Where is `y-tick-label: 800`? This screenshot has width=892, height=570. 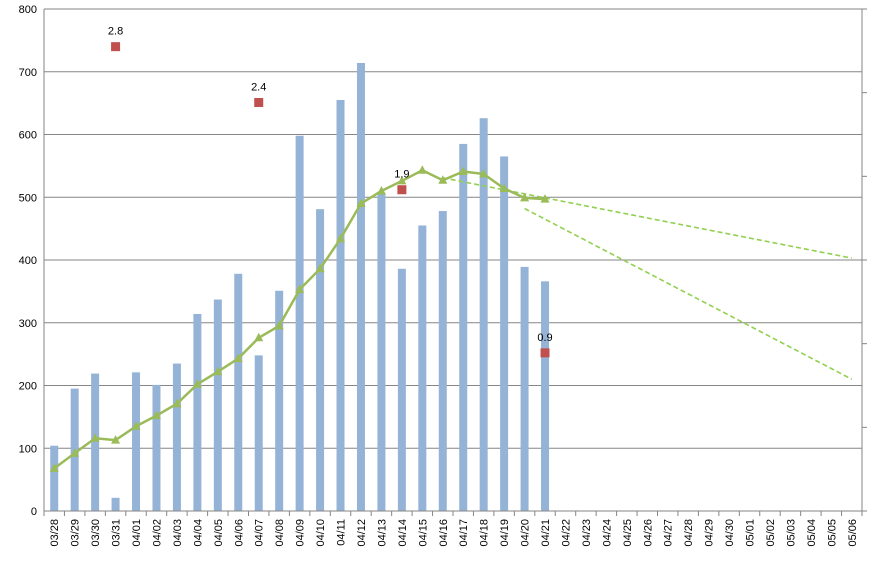 y-tick-label: 800 is located at coordinates (28, 10).